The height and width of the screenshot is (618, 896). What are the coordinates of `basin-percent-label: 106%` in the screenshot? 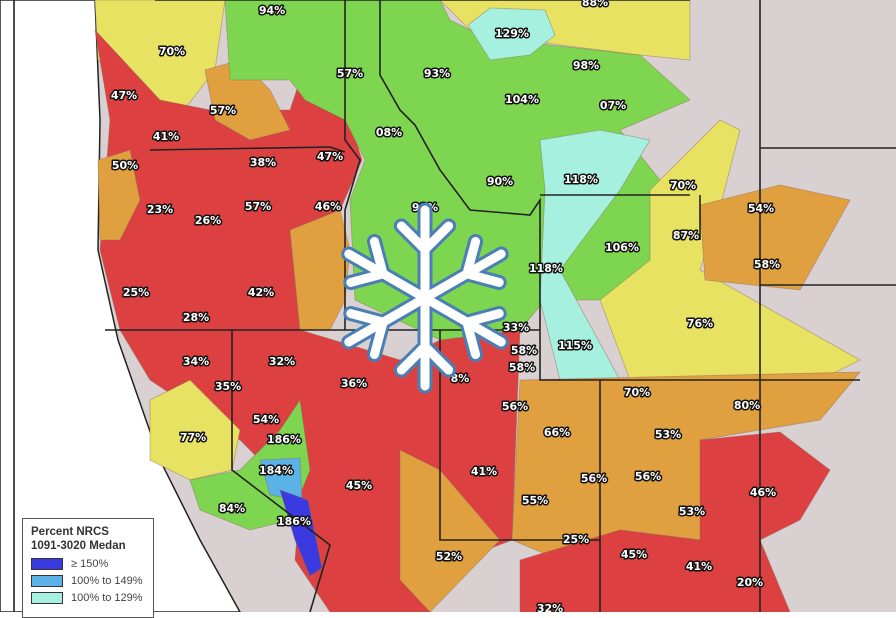 It's located at (622, 247).